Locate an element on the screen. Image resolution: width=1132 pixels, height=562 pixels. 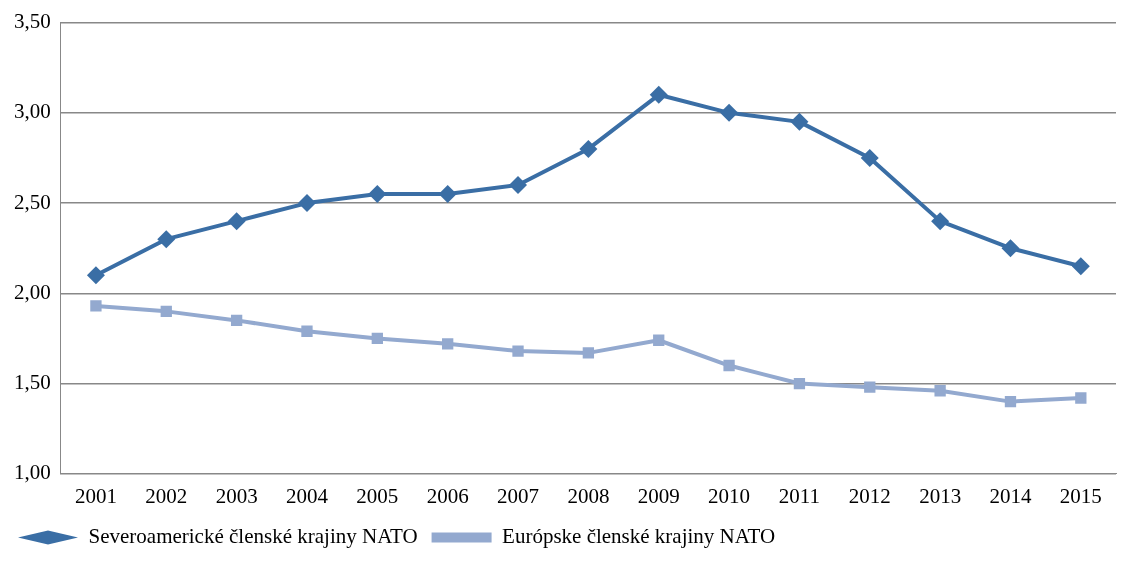
y-tick-label: 1,00 is located at coordinates (32, 472).